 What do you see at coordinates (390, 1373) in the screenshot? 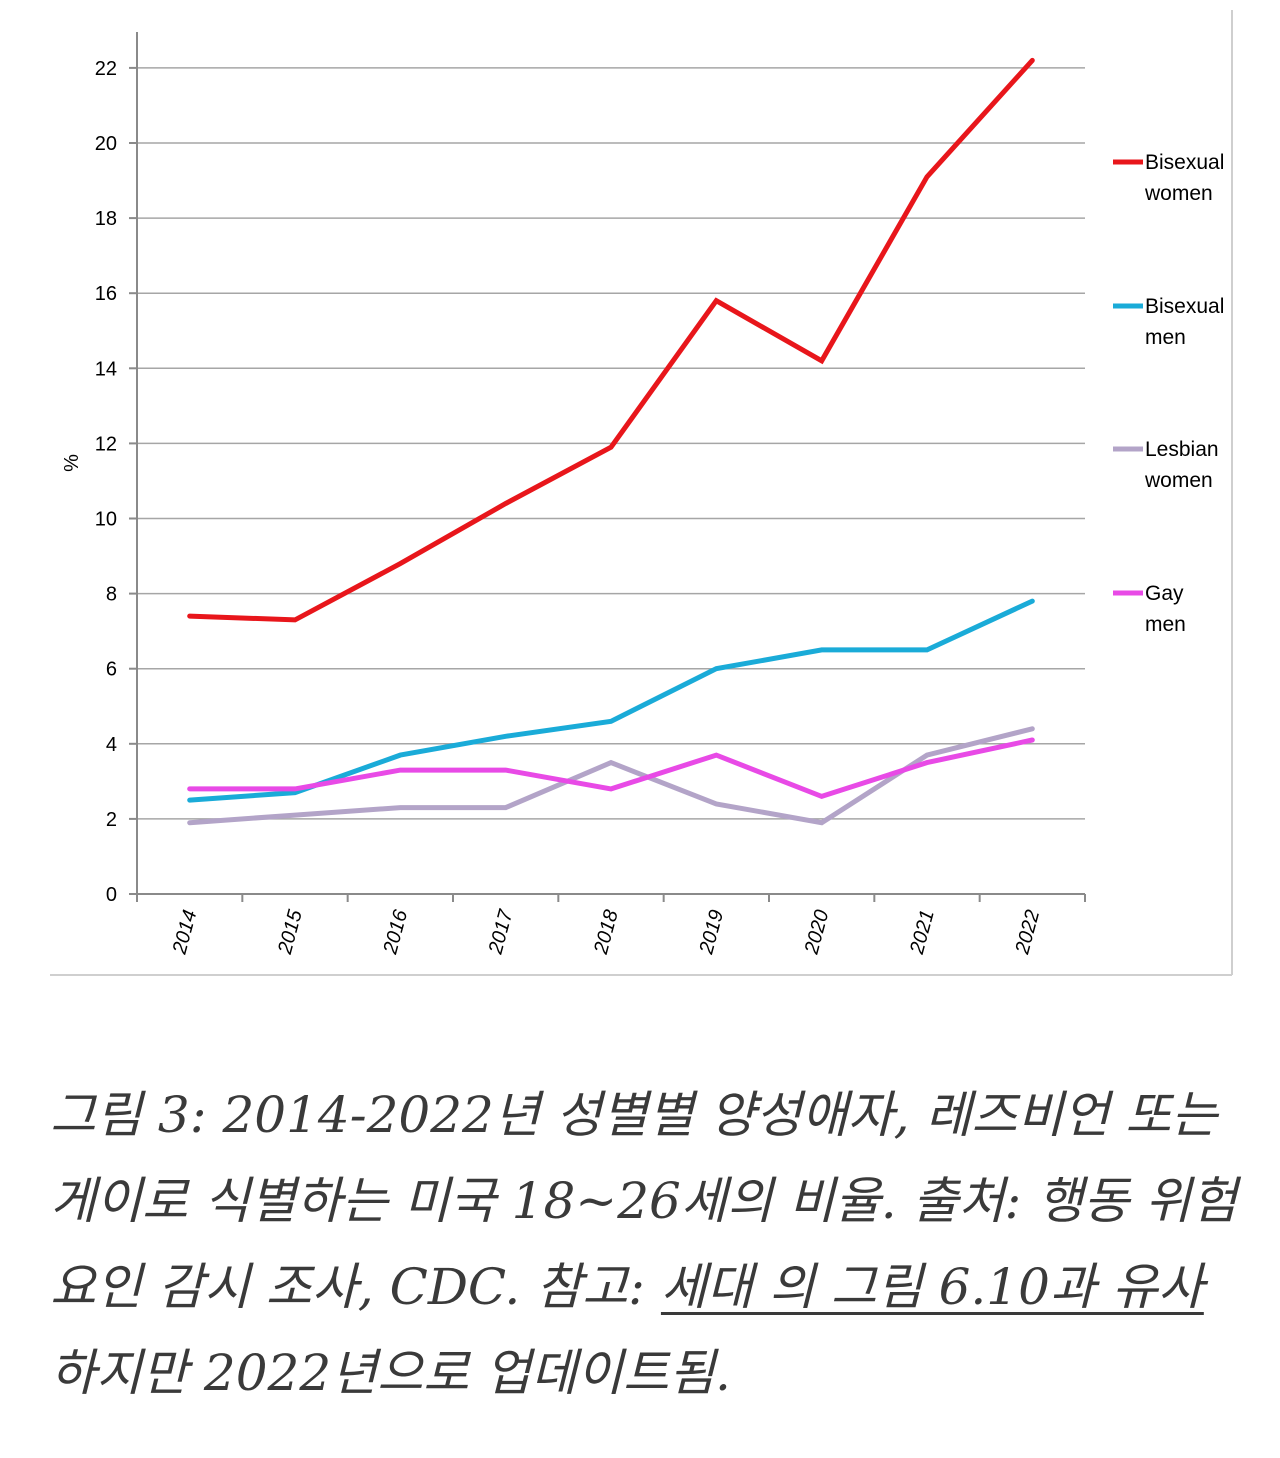
I see `caption-text-end: 하지만 2022년으로 업데이트됨.` at bounding box center [390, 1373].